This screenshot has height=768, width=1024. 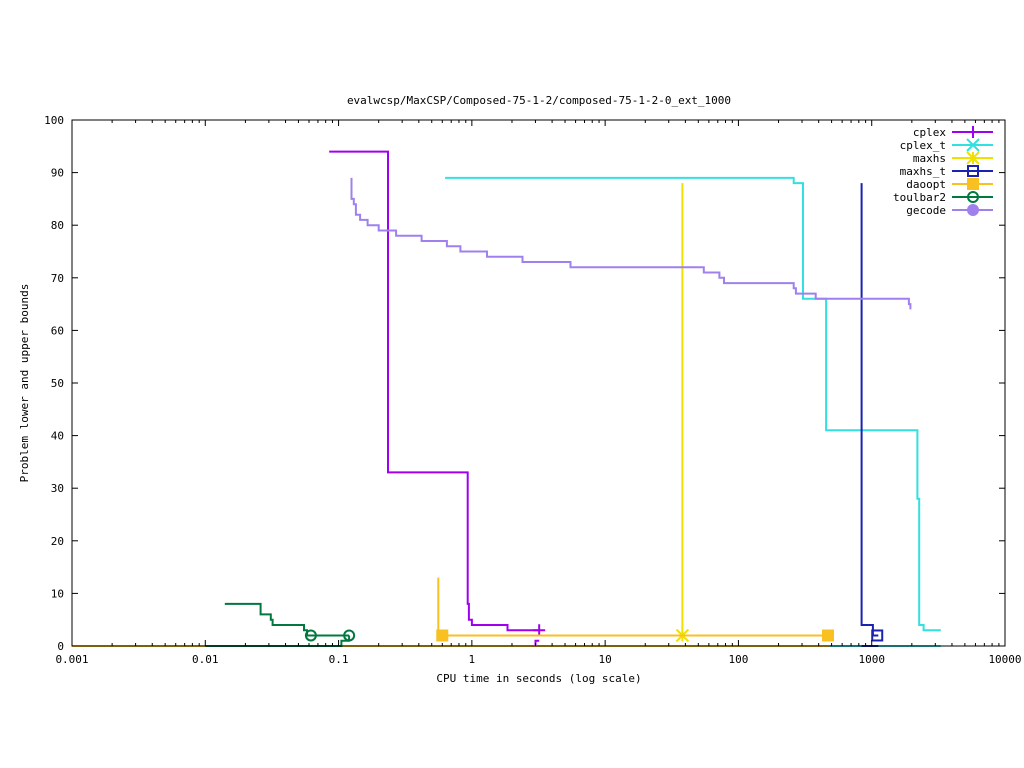 What do you see at coordinates (57, 541) in the screenshot?
I see `y-tick-label: 20` at bounding box center [57, 541].